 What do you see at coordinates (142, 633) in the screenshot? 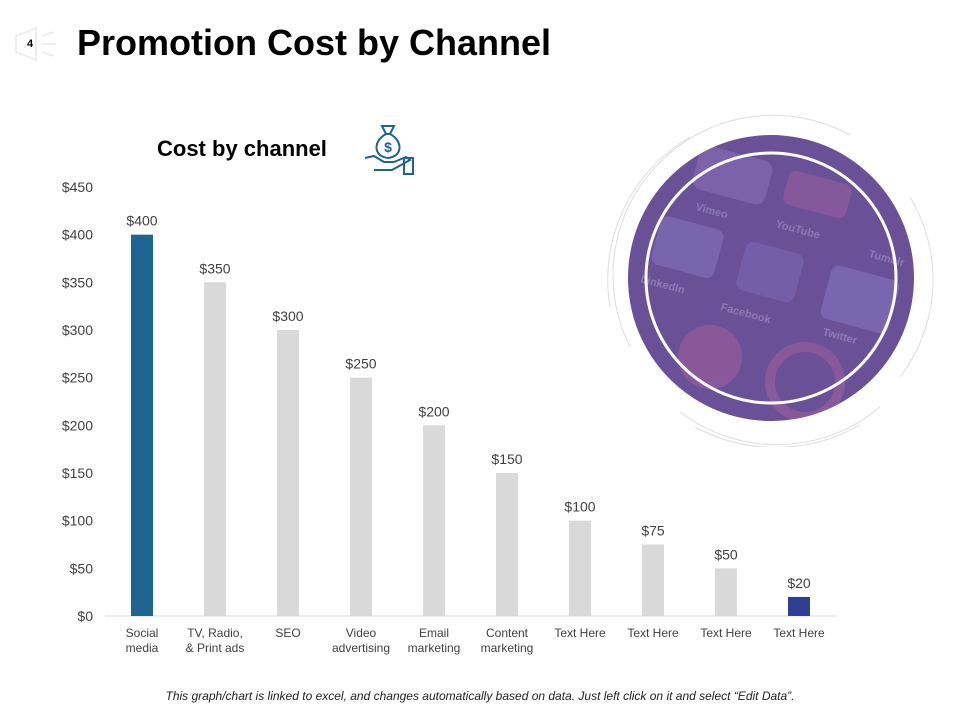
I see `x-tick-label: Social` at bounding box center [142, 633].